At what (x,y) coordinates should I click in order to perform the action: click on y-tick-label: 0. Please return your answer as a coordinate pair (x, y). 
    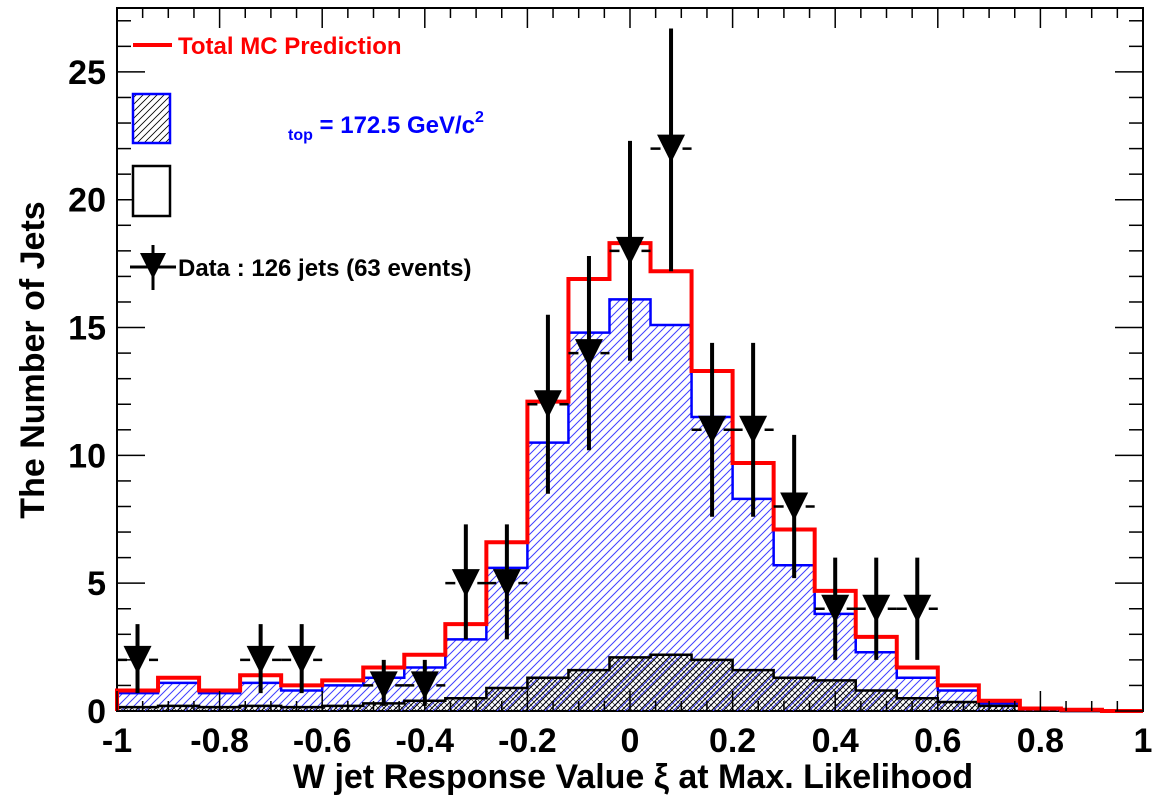
    Looking at the image, I should click on (96, 712).